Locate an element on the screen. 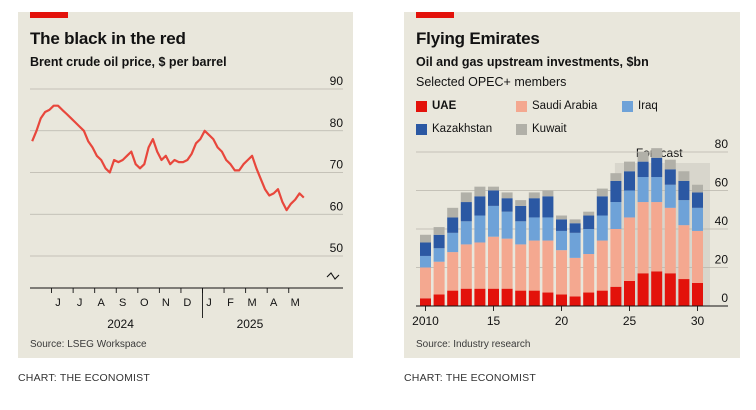 The width and height of the screenshot is (756, 410). chart-subtitle: Brent crude oil price, $ per barrel is located at coordinates (128, 62).